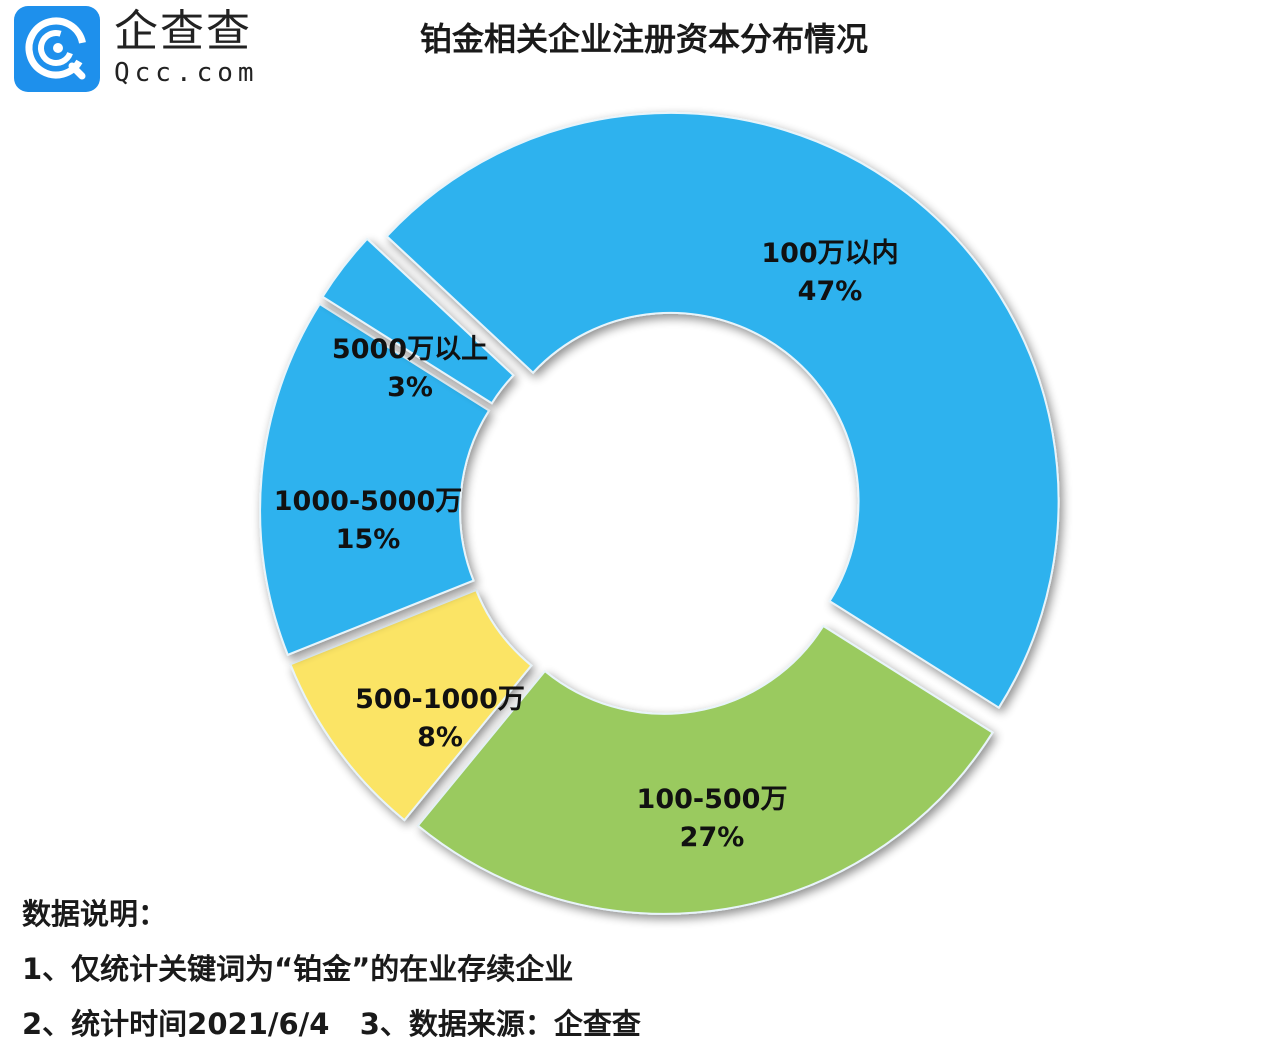 This screenshot has width=1268, height=1055. Describe the element at coordinates (712, 799) in the screenshot. I see `slice-label-category: 100-500万` at that location.